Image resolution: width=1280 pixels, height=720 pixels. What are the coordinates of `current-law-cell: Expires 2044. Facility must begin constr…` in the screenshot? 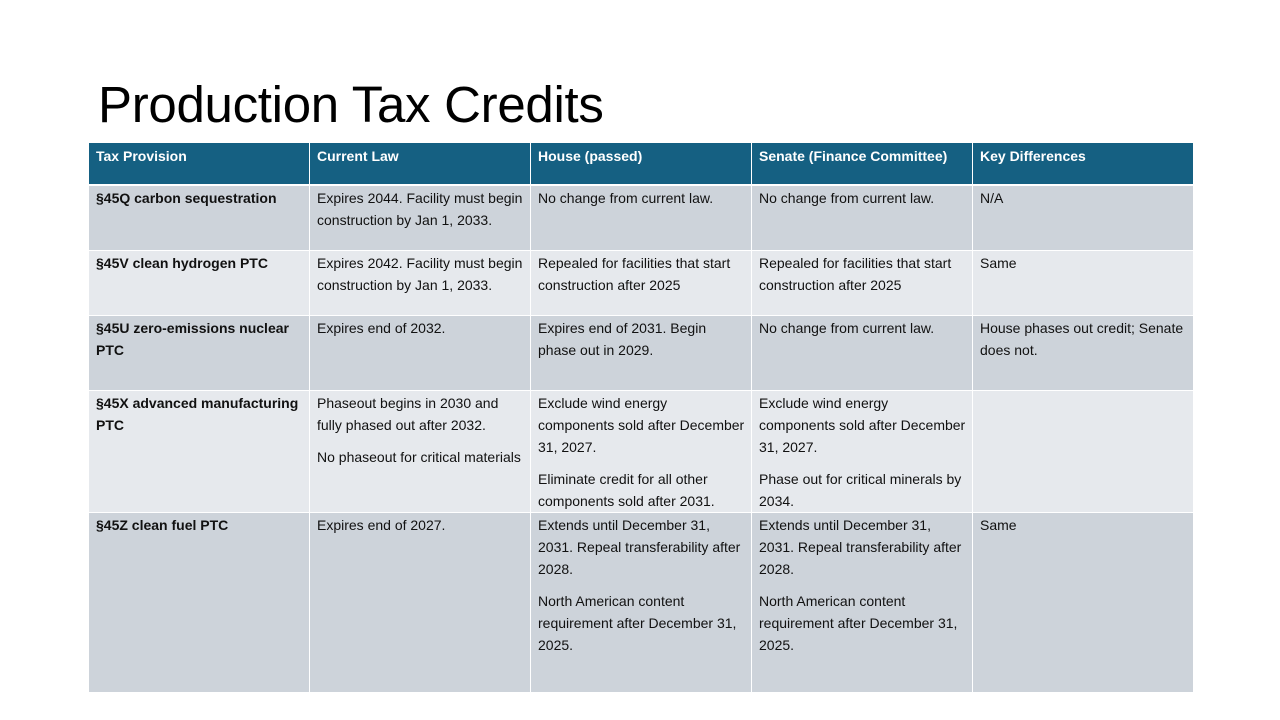 It's located at (420, 217).